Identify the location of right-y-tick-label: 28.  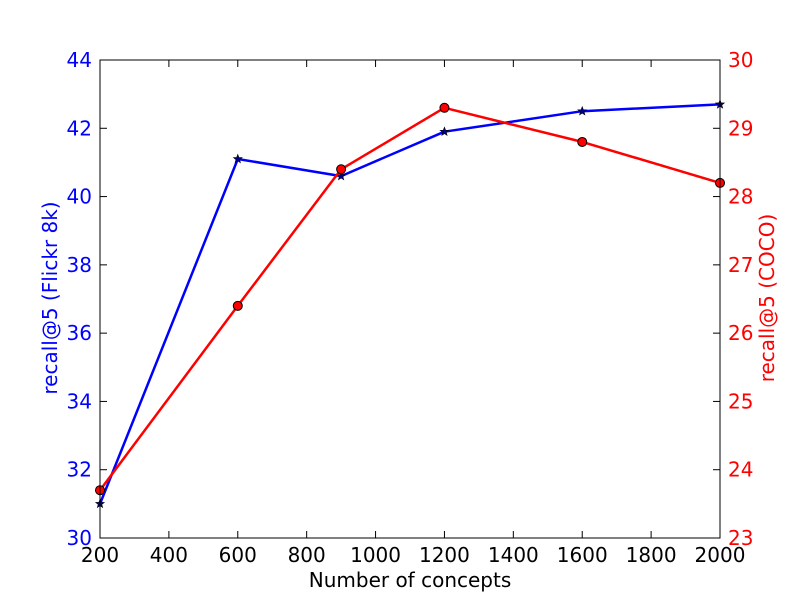
(740, 197).